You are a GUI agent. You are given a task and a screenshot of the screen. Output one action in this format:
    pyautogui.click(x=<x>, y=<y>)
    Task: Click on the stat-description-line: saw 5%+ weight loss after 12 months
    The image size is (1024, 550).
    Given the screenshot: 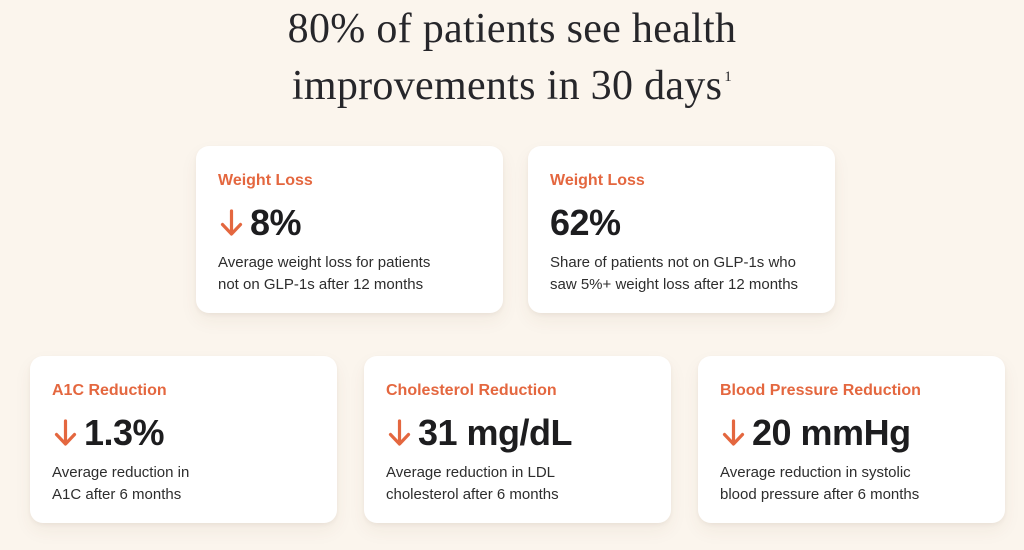 What is the action you would take?
    pyautogui.click(x=674, y=284)
    